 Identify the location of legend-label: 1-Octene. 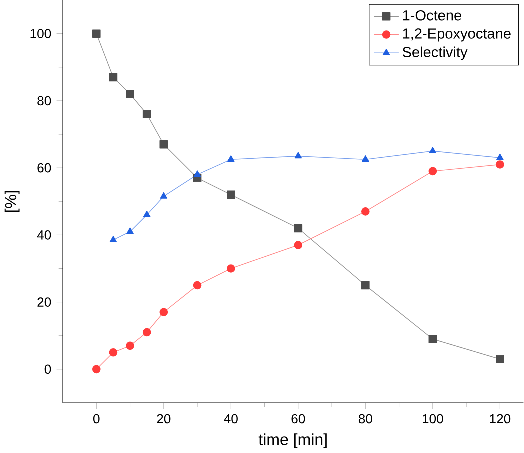
(432, 15).